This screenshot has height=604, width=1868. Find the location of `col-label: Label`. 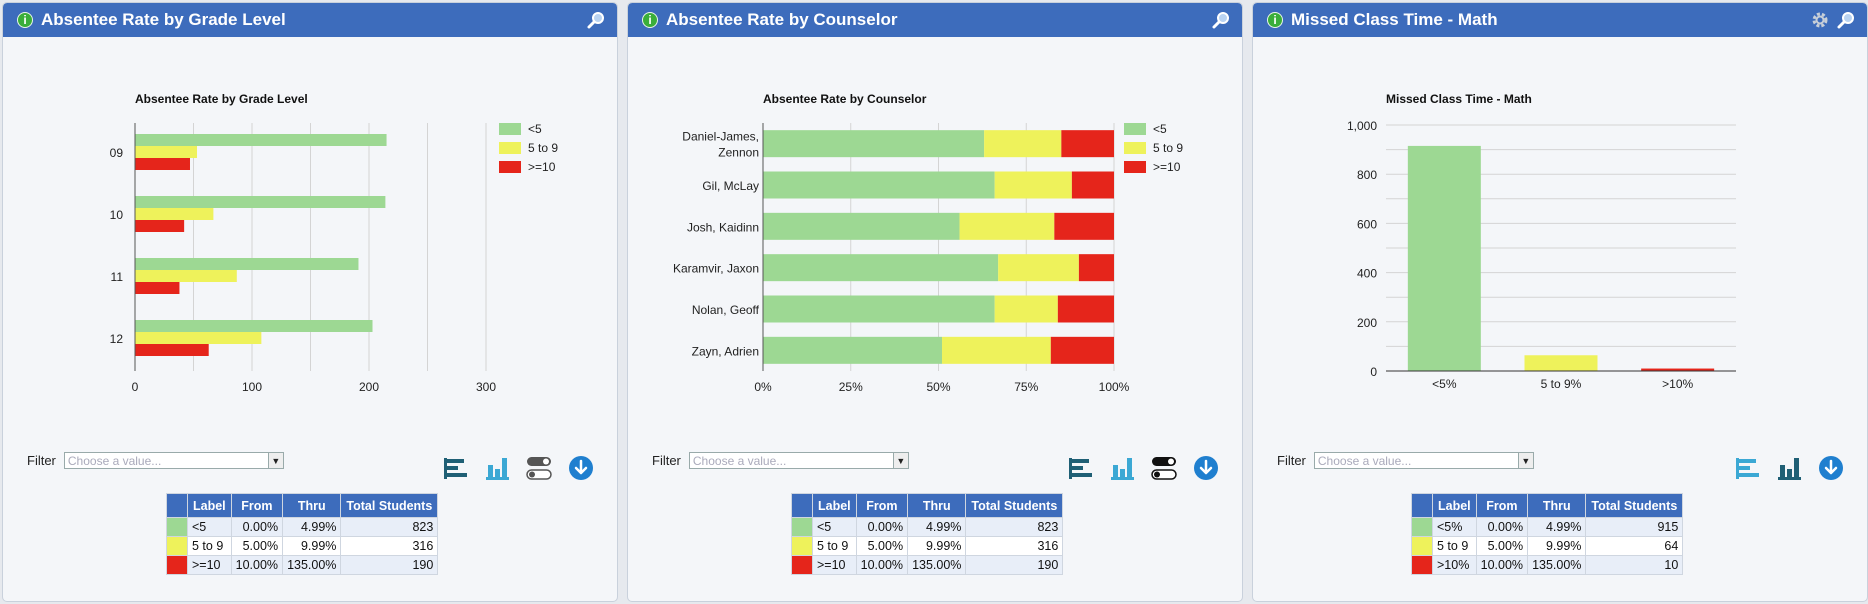

col-label: Label is located at coordinates (209, 505).